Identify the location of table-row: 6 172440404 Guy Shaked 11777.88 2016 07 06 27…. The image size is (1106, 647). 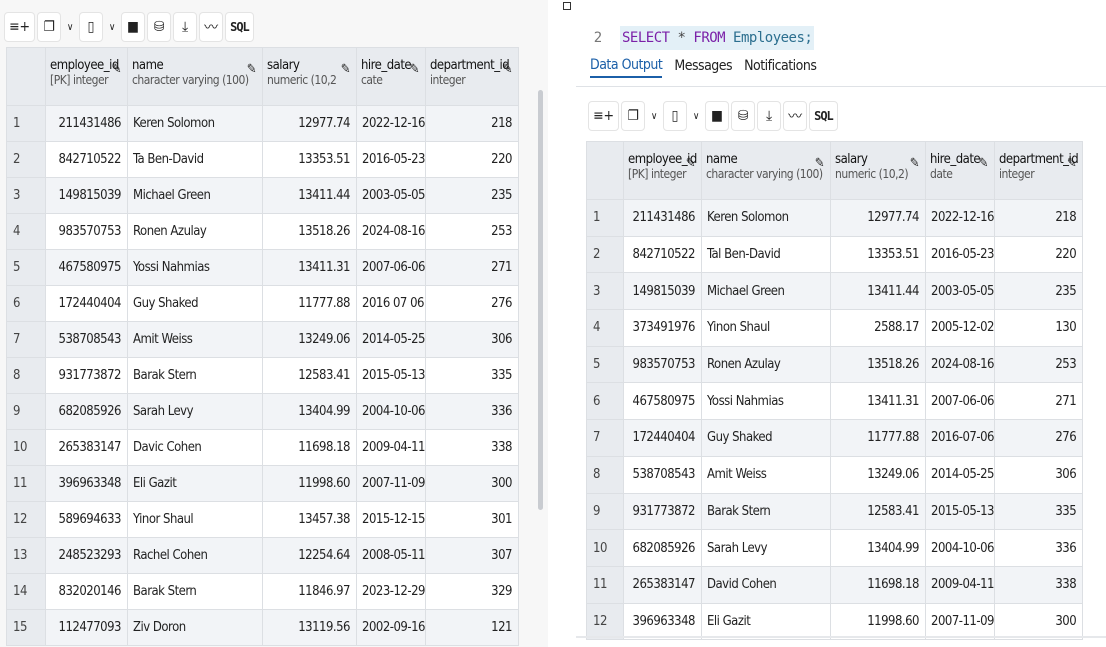
(262, 303).